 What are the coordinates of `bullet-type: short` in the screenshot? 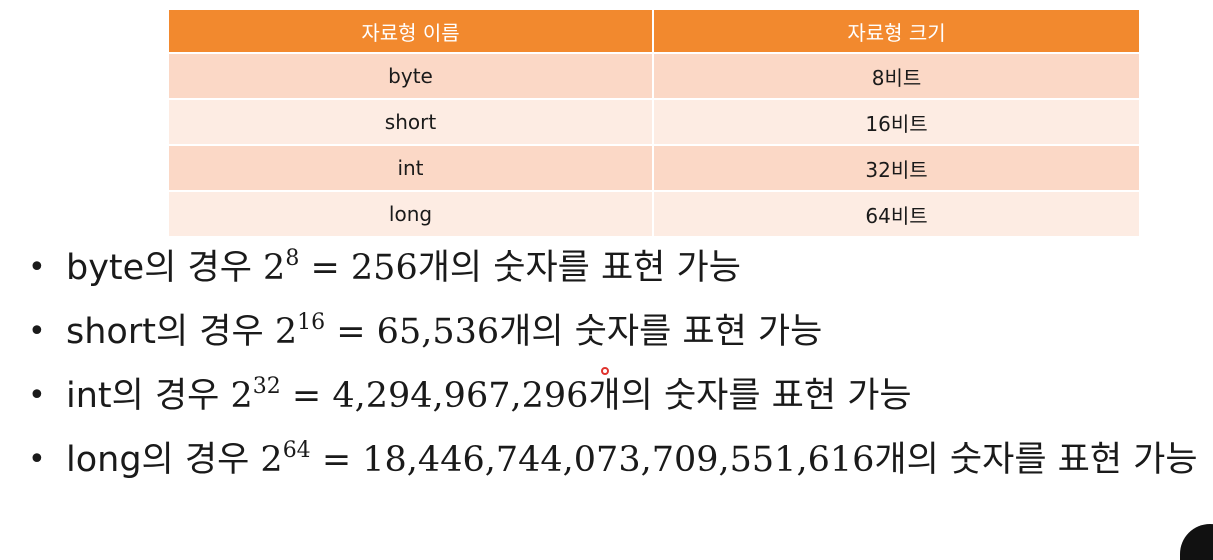 It's located at (111, 332).